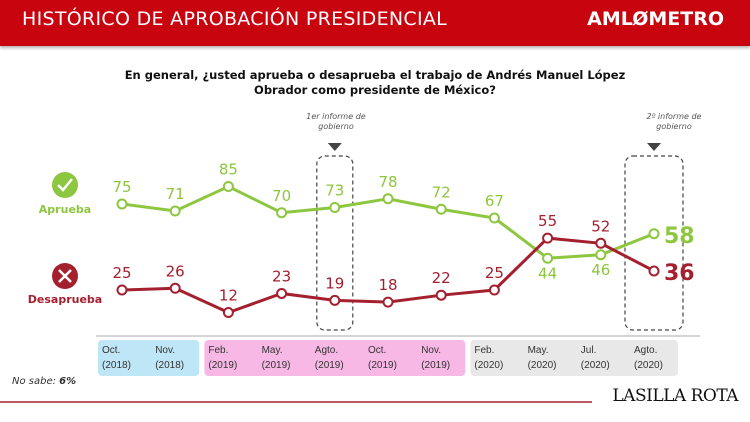  What do you see at coordinates (574, 358) in the screenshot?
I see `category-group-2020` at bounding box center [574, 358].